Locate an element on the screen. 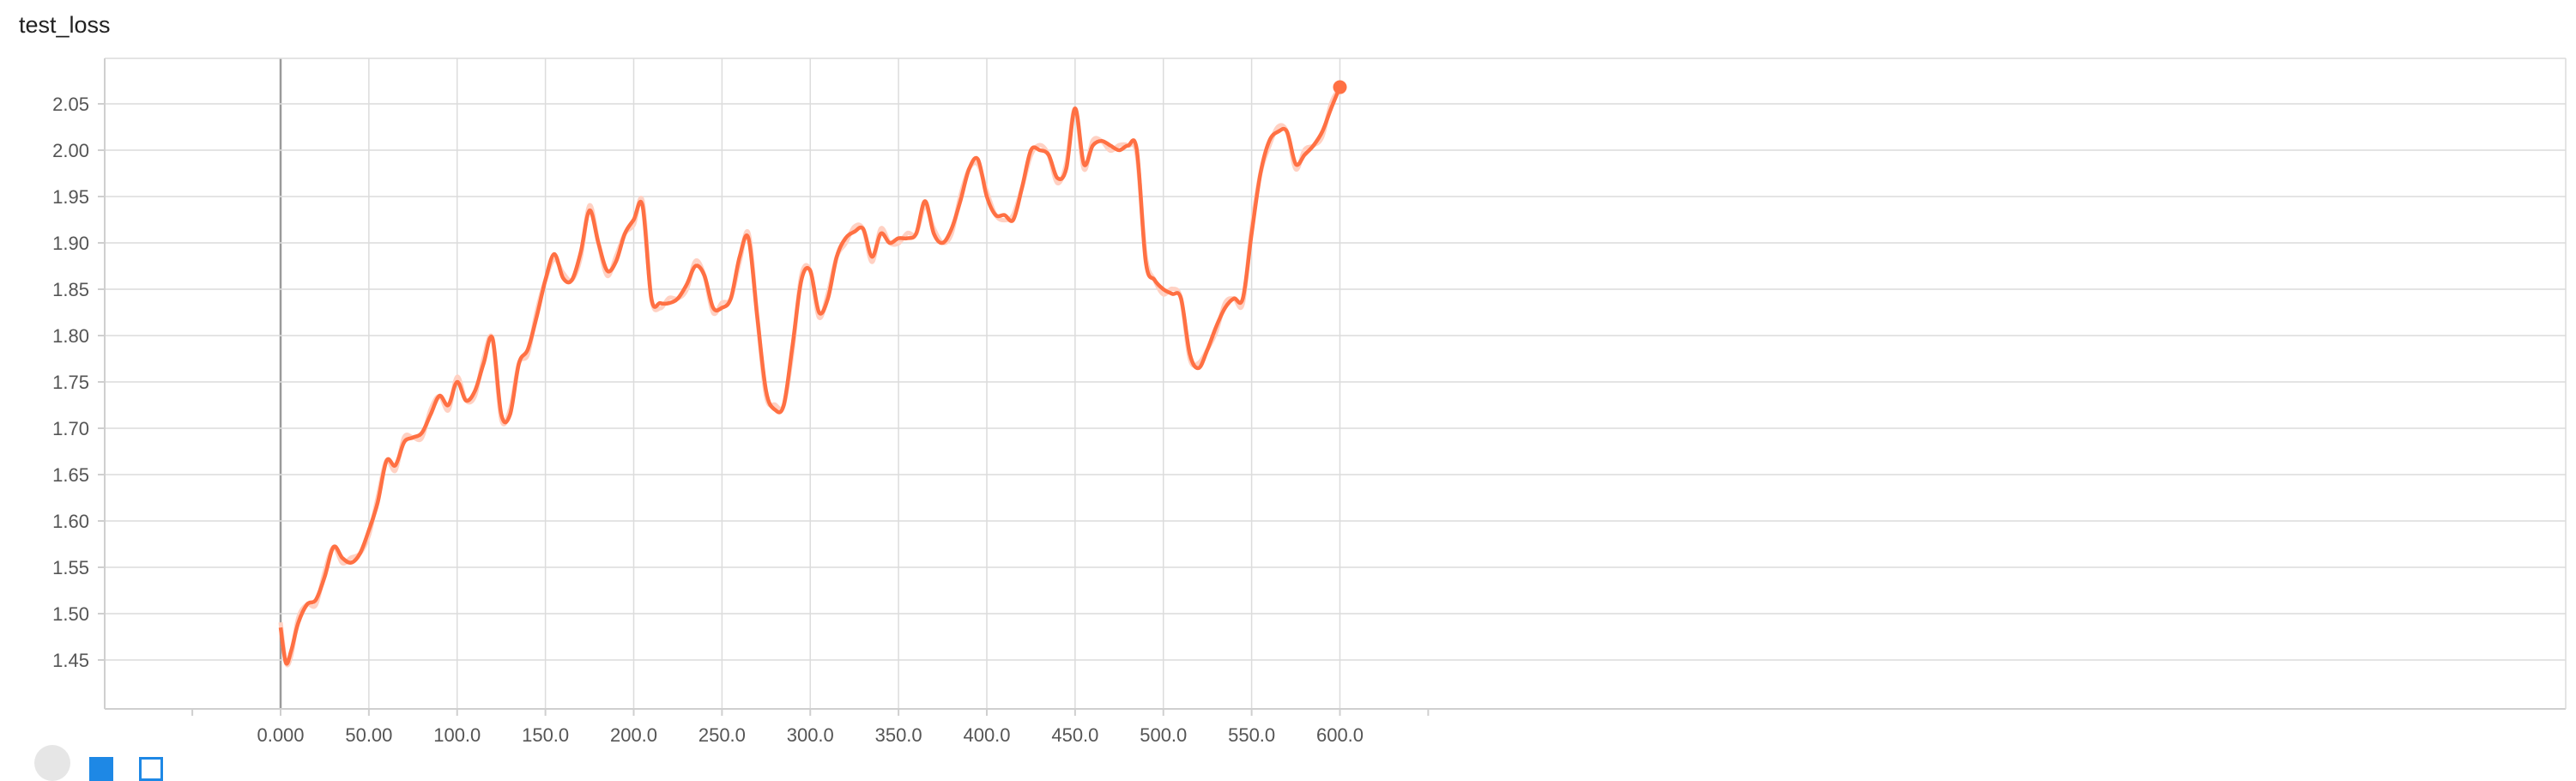 The width and height of the screenshot is (2576, 781). x-tick-label: 200.0 is located at coordinates (633, 735).